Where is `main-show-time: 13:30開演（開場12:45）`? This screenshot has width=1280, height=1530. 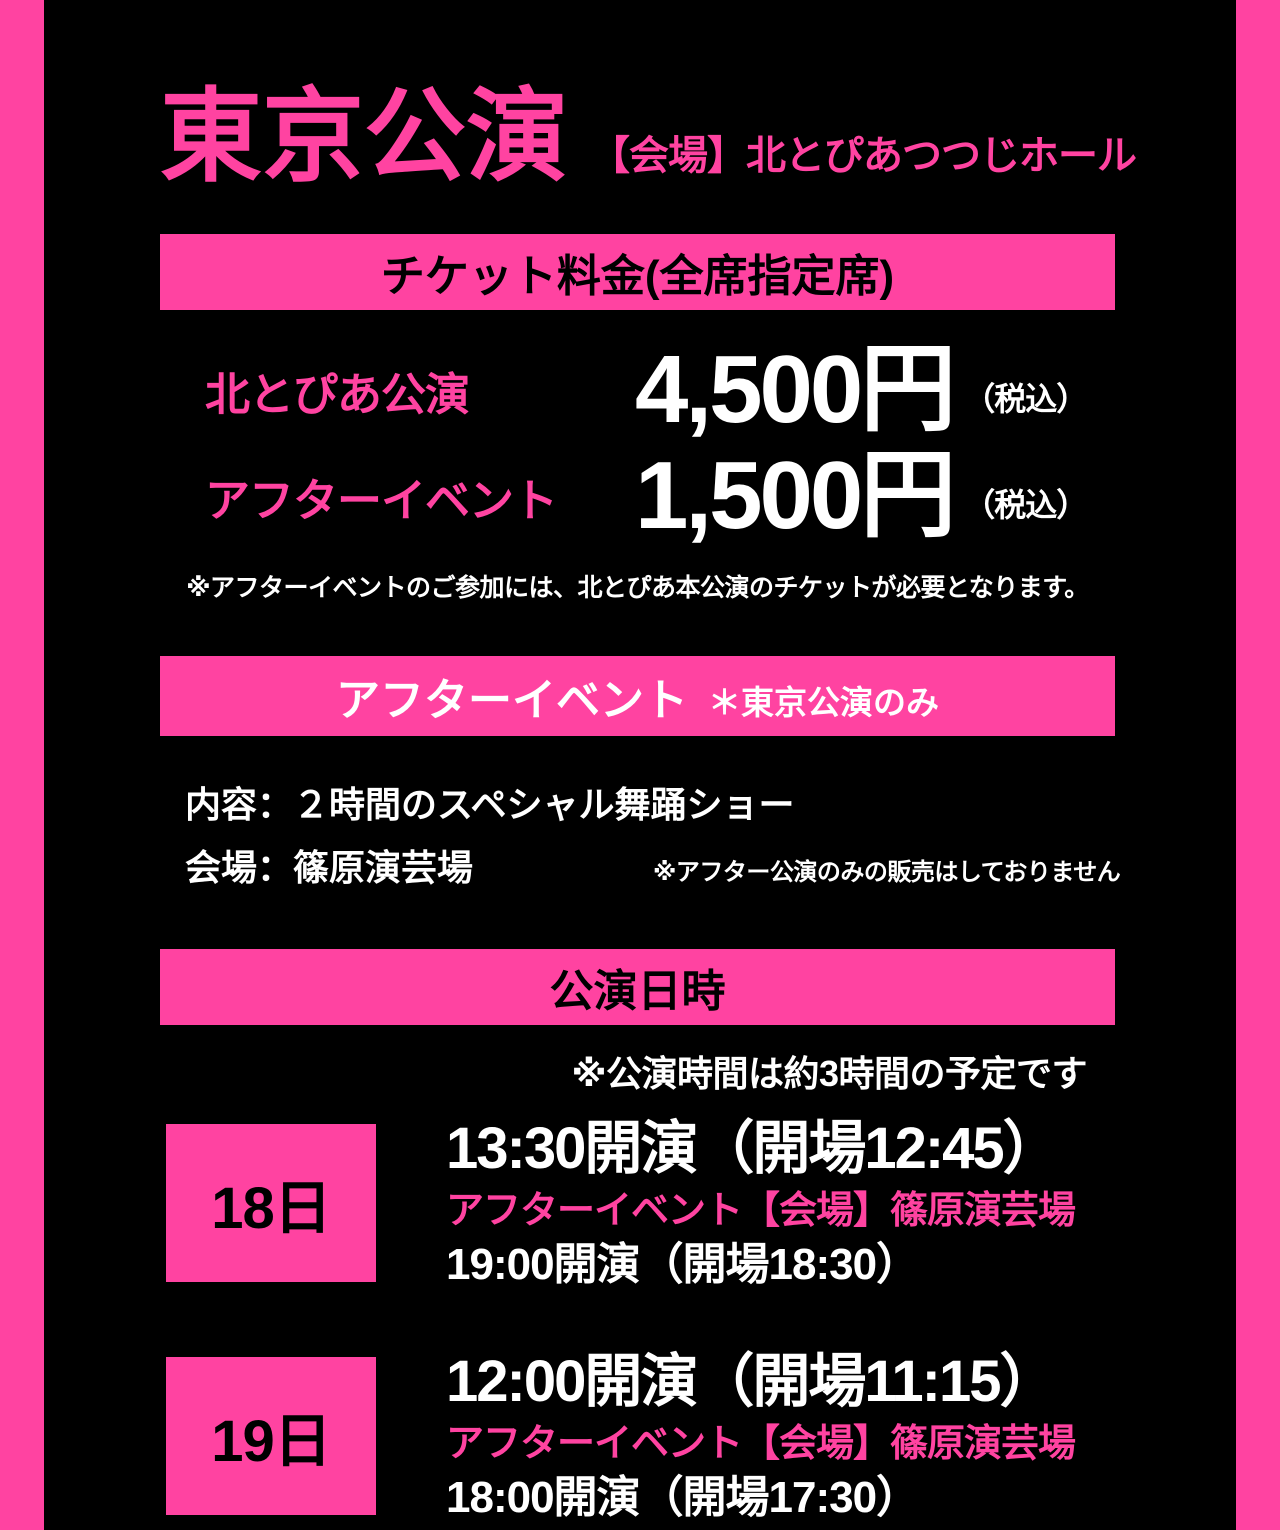
main-show-time: 13:30開演（開場12:45） is located at coordinates (753, 1148).